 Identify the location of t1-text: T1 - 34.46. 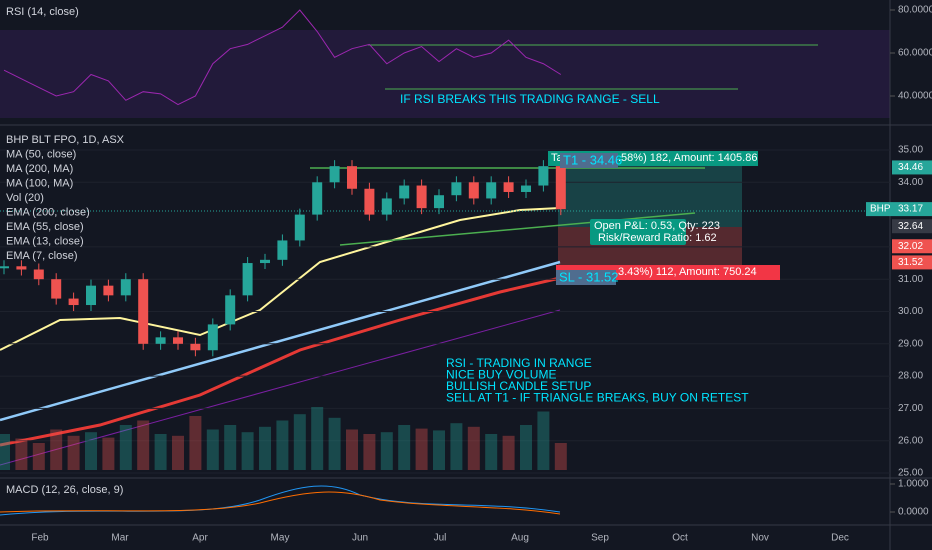
(592, 159).